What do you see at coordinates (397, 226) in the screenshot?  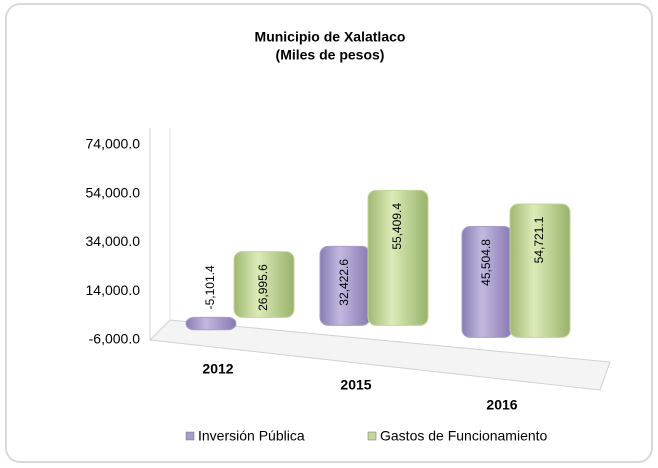 I see `value-label: 55,409.4` at bounding box center [397, 226].